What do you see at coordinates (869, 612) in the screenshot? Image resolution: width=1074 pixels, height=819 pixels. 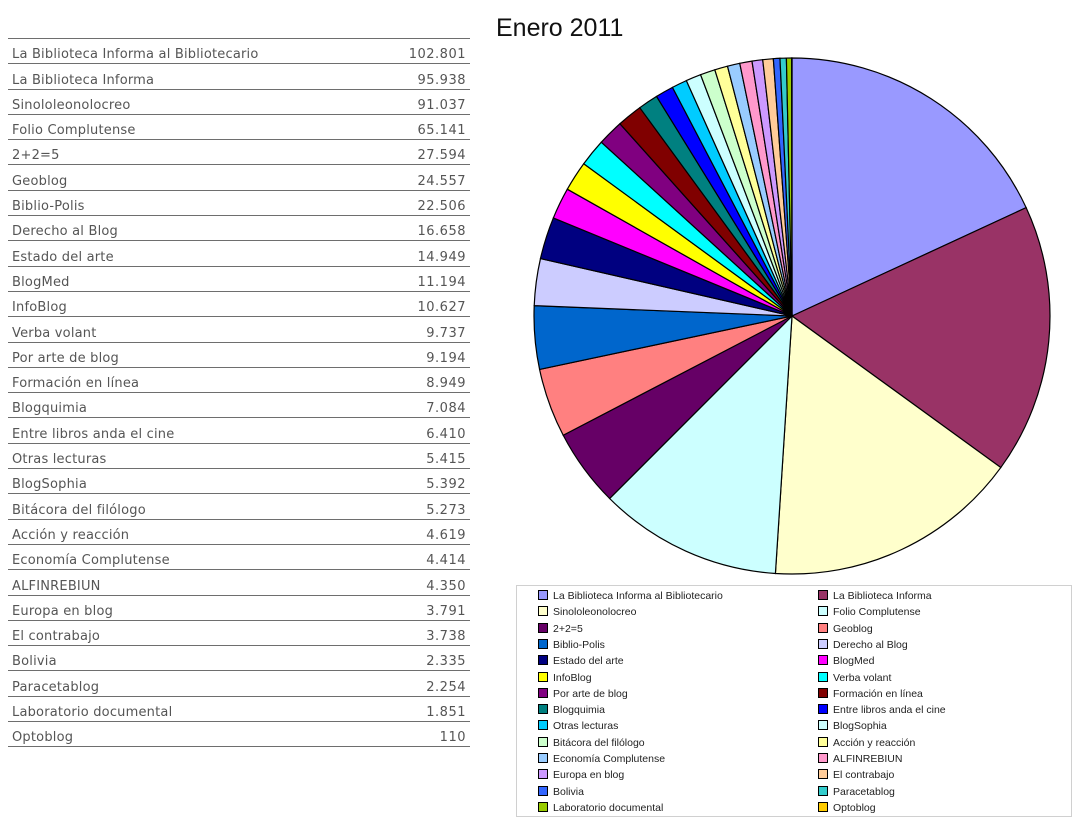 I see `legend-item: Folio Complutense` at bounding box center [869, 612].